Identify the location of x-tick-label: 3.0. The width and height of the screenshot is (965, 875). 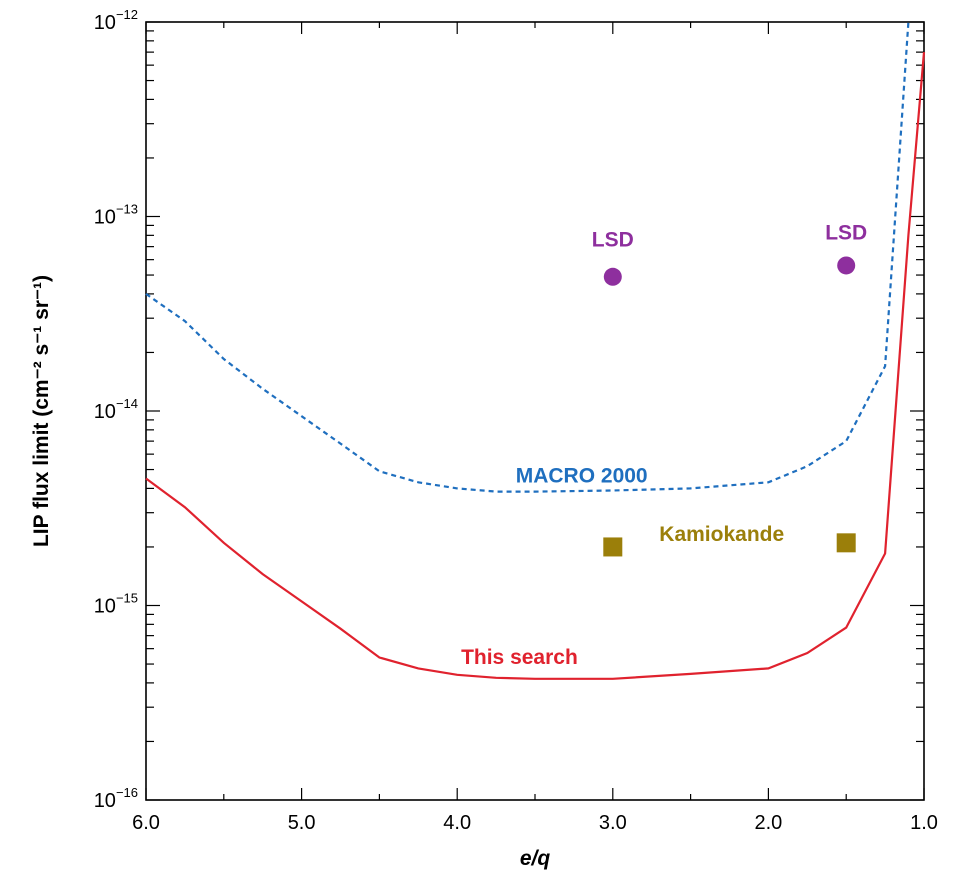
(613, 823).